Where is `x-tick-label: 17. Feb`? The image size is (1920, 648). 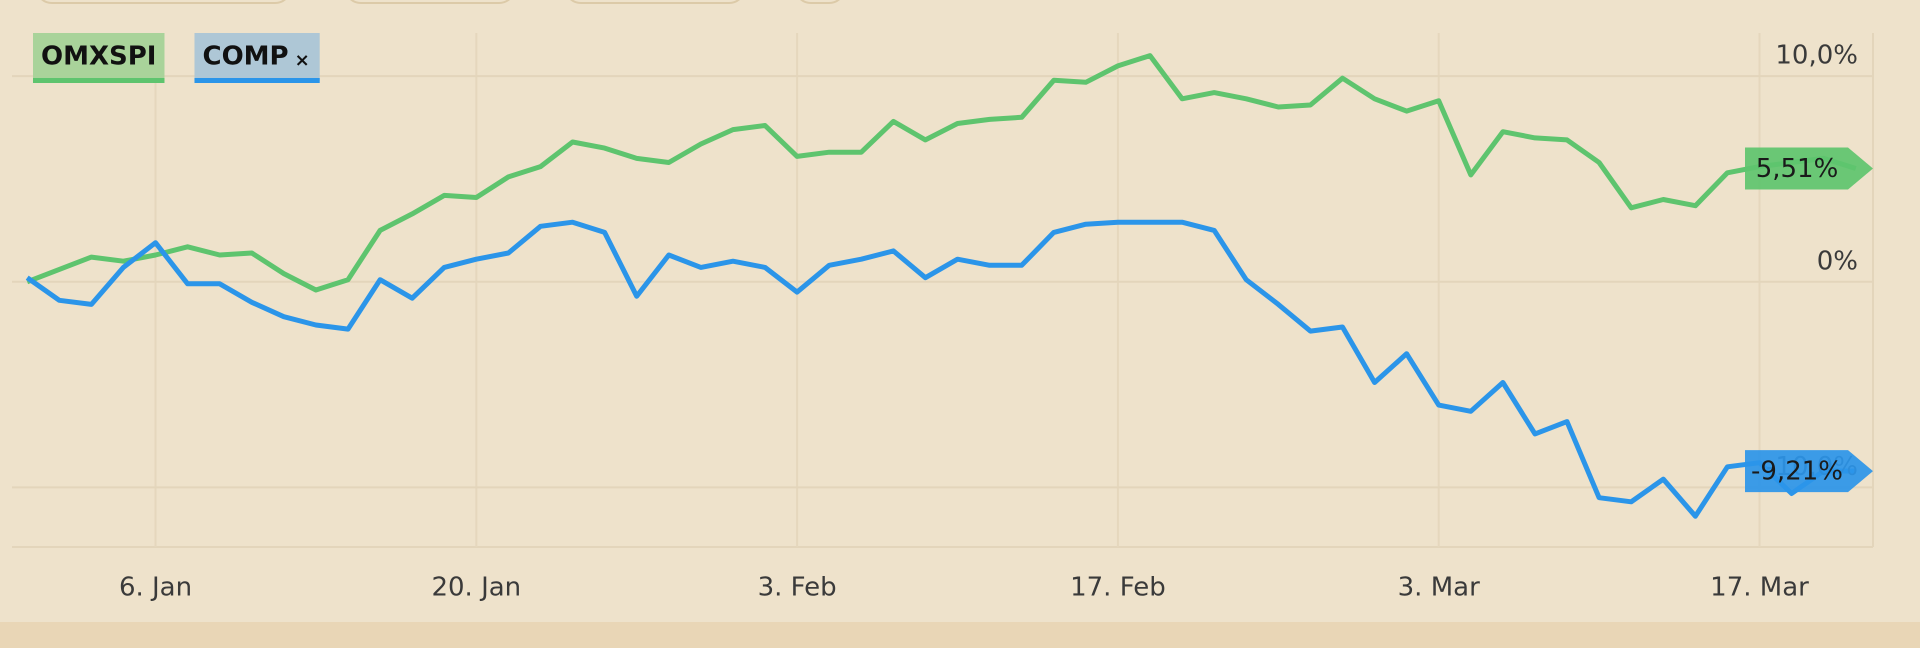
x-tick-label: 17. Feb is located at coordinates (1118, 588).